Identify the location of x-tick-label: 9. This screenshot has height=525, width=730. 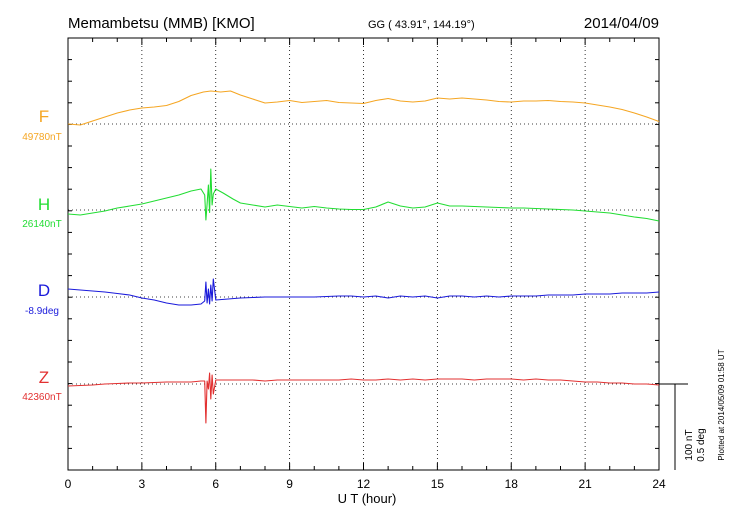
(289, 484).